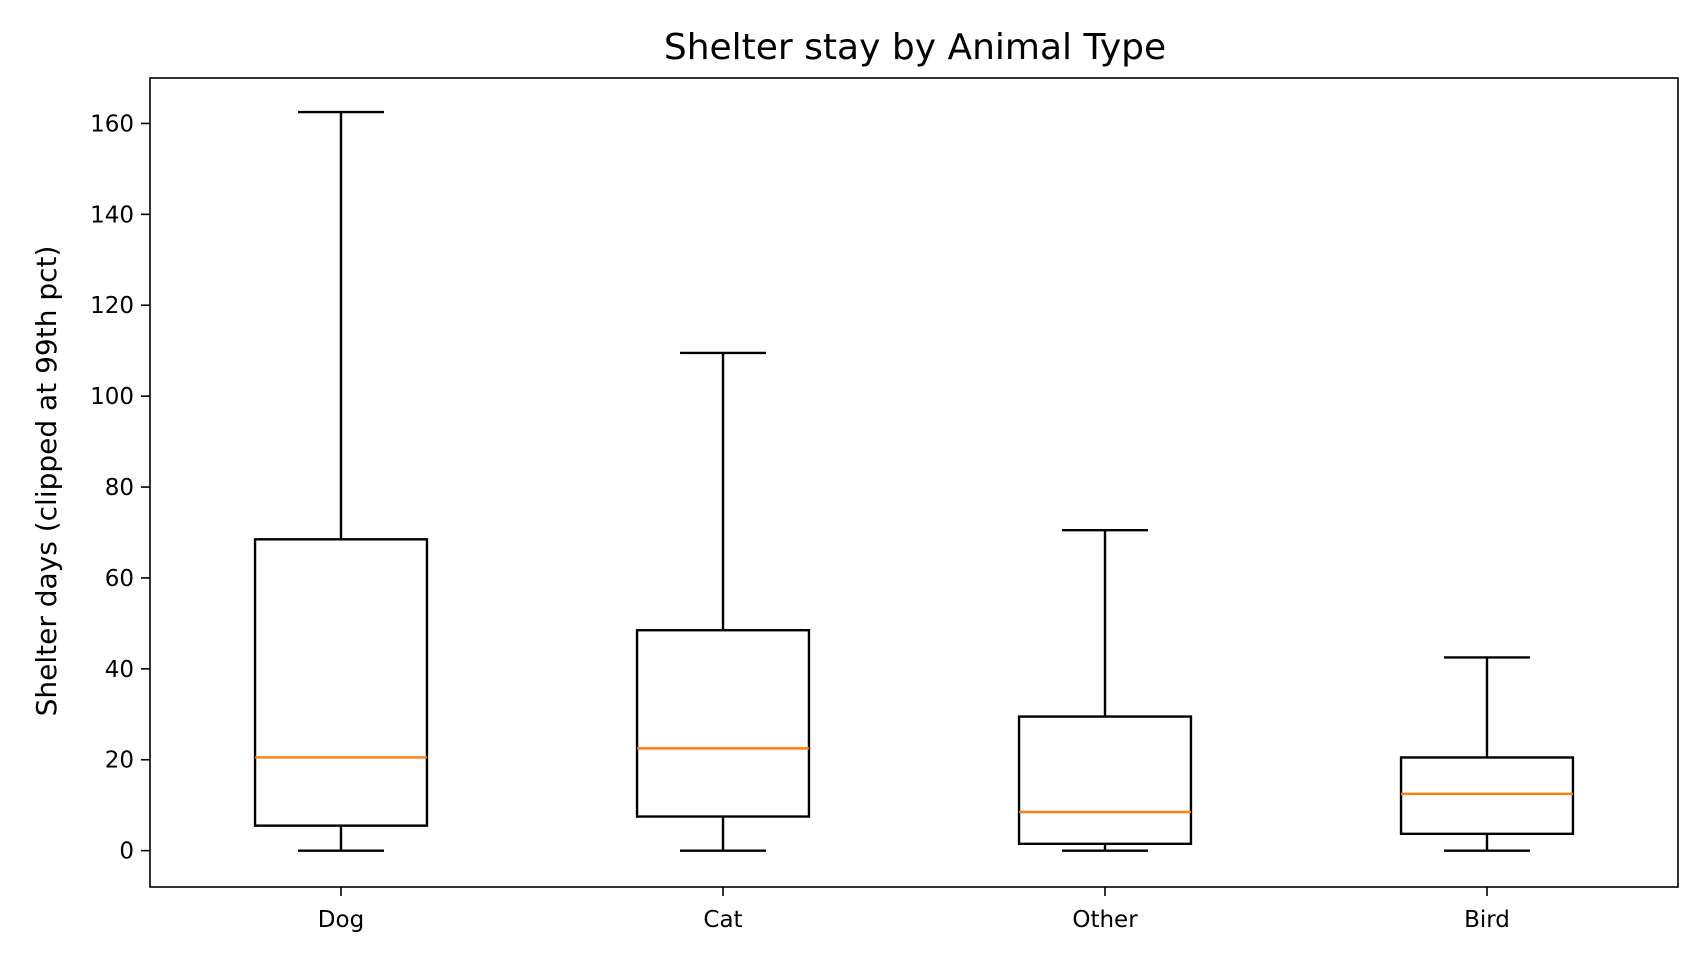 Image resolution: width=1700 pixels, height=960 pixels. I want to click on x-tick-label: Bird, so click(1487, 920).